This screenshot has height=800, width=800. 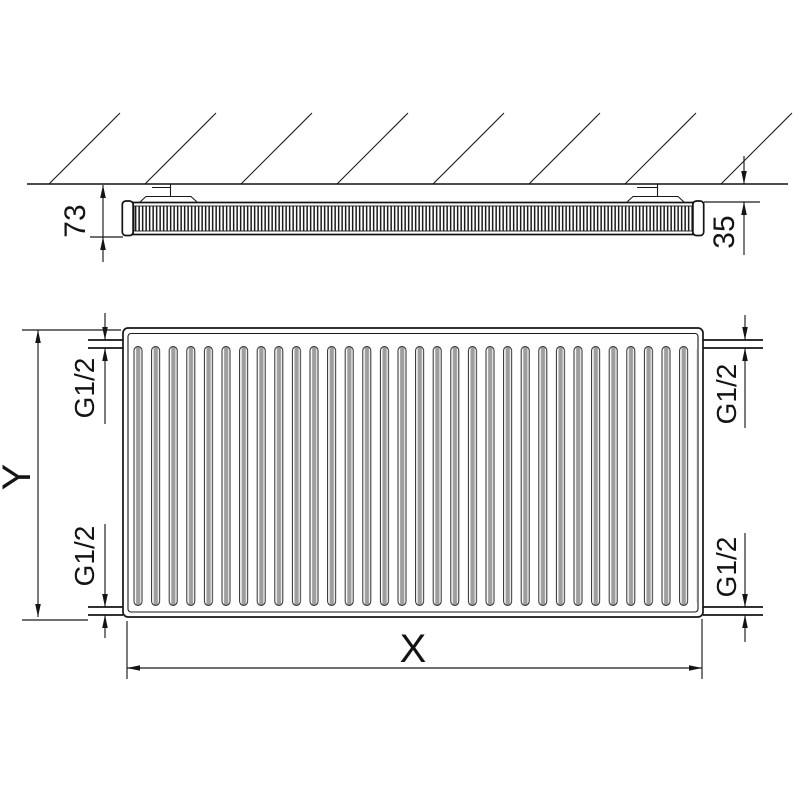 What do you see at coordinates (75, 220) in the screenshot?
I see `dim-73-label: 73` at bounding box center [75, 220].